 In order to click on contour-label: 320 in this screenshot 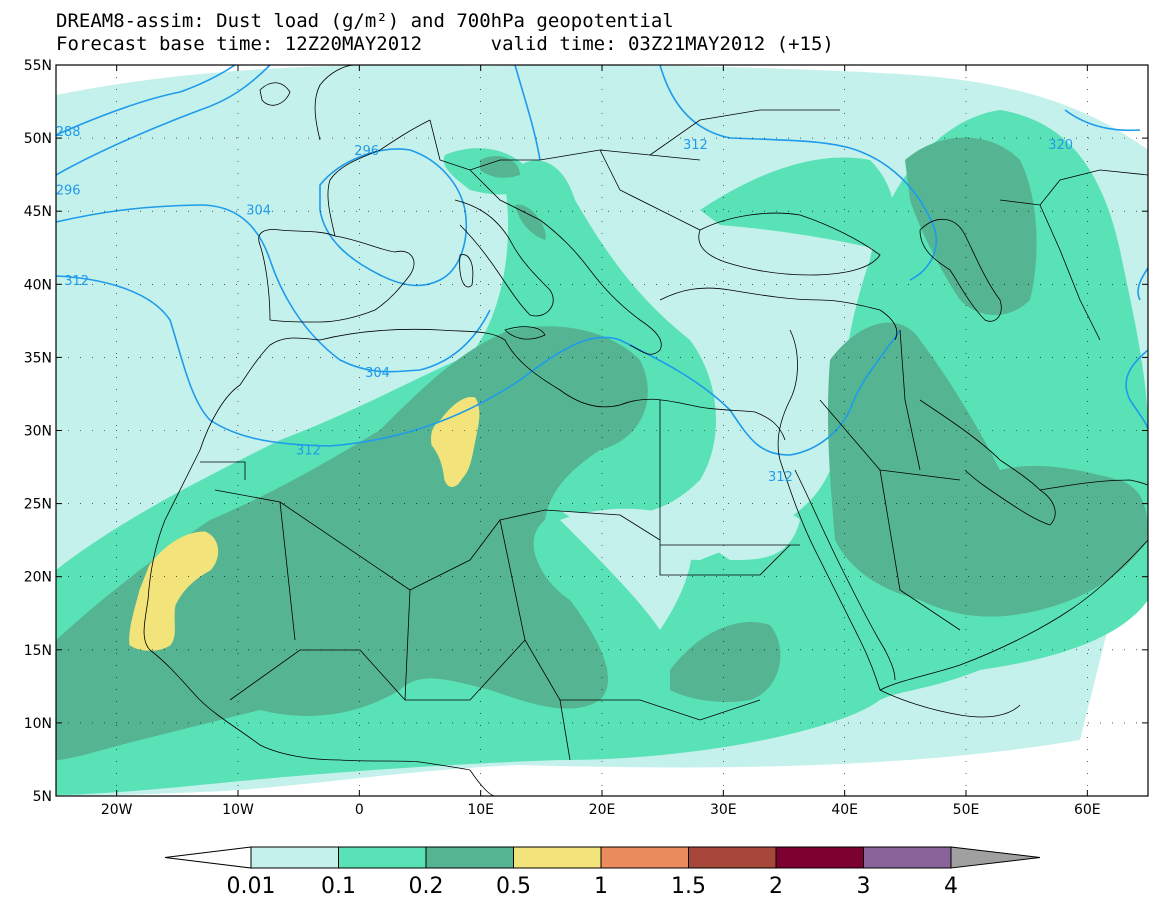, I will do `click(1060, 145)`.